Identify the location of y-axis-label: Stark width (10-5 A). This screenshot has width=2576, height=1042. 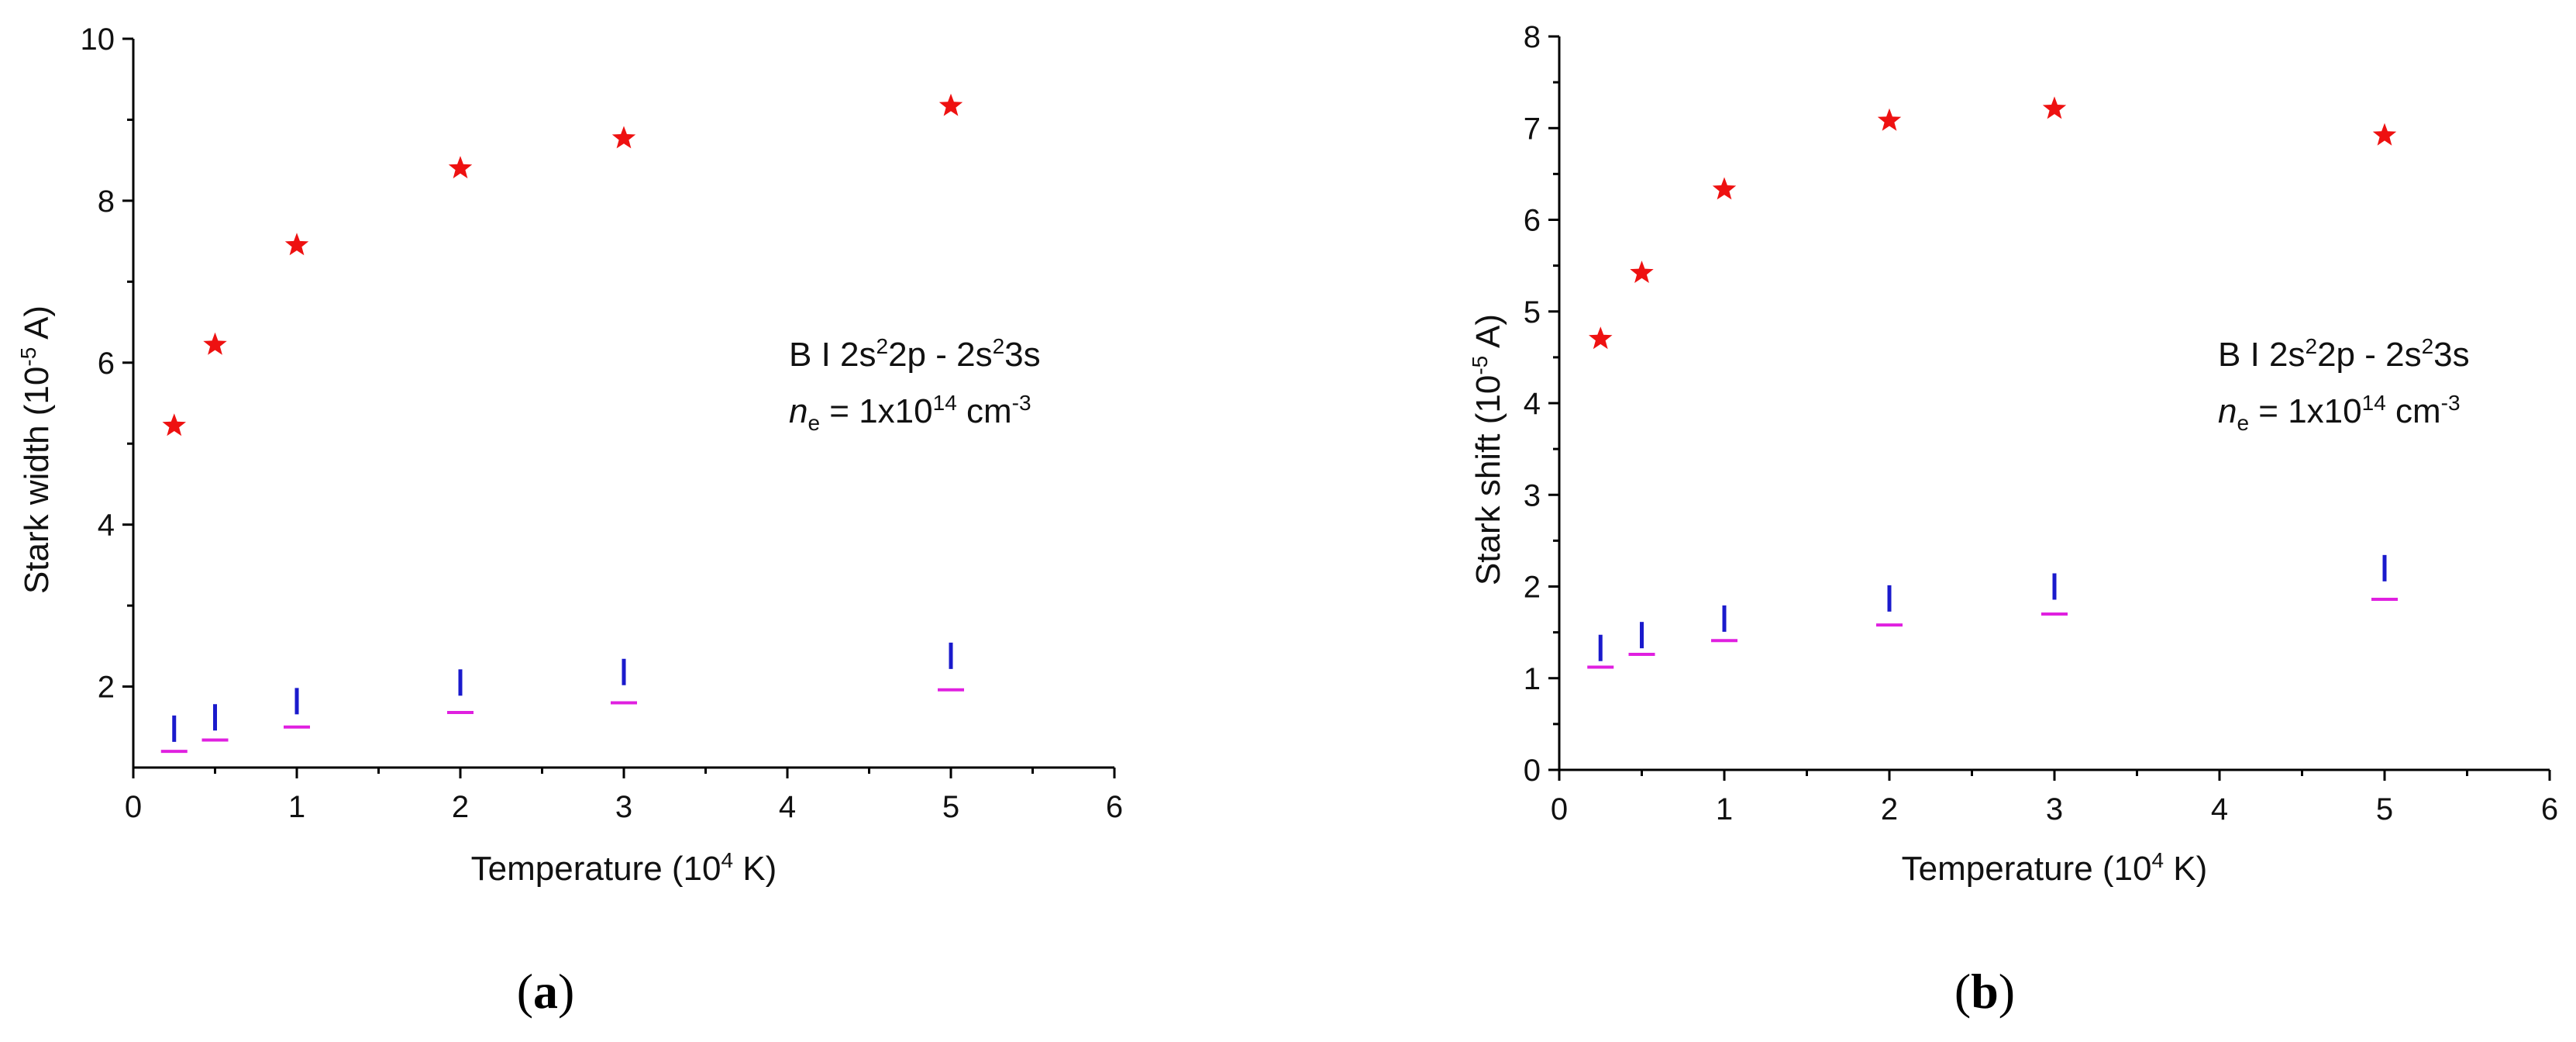
(36, 450).